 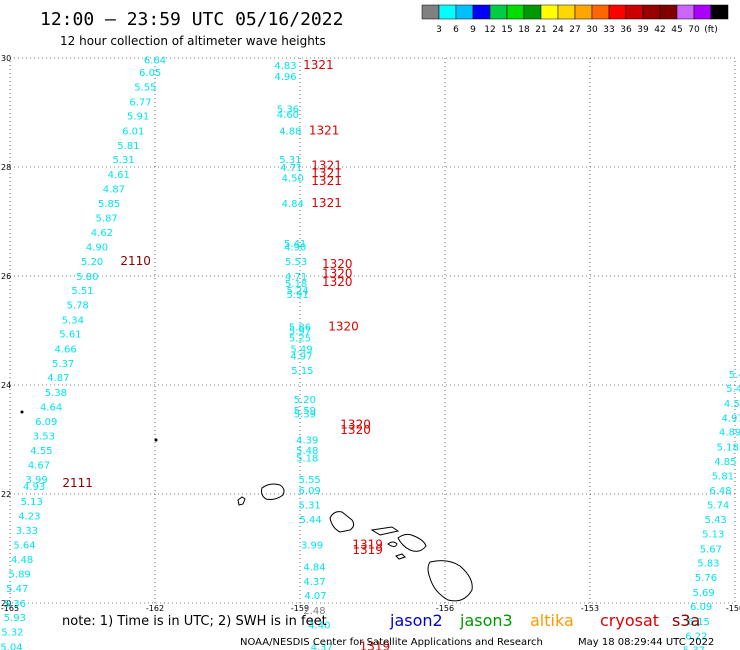 I want to click on wave-height-value: 4.39, so click(x=307, y=440).